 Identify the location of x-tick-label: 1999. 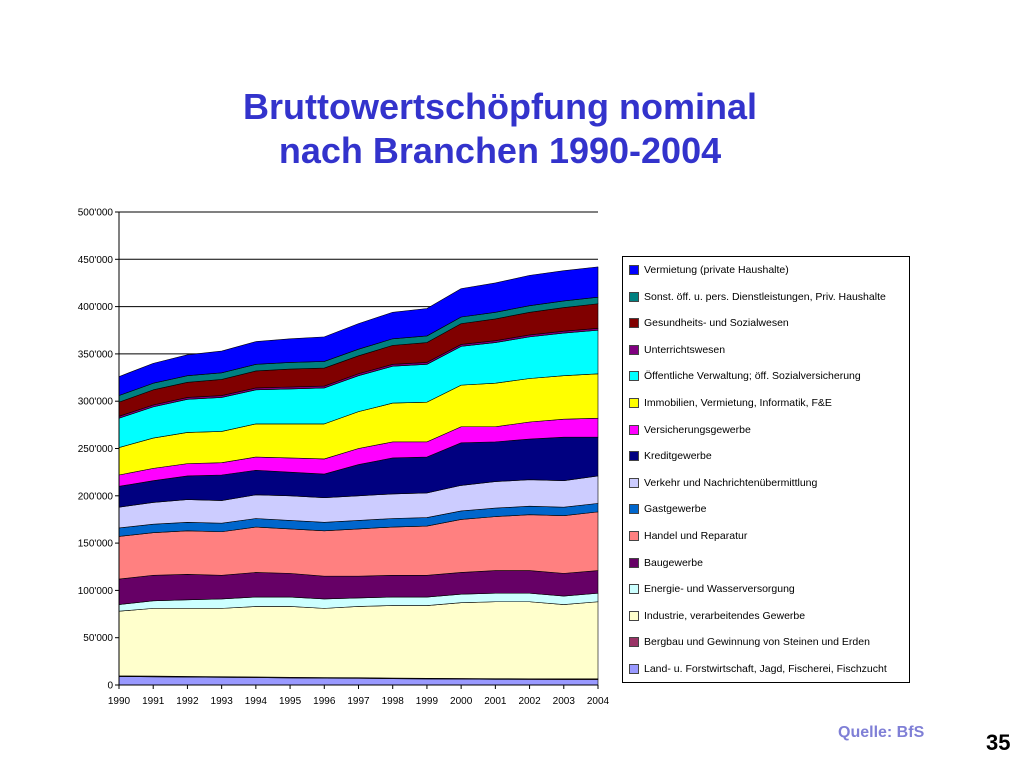
(427, 701).